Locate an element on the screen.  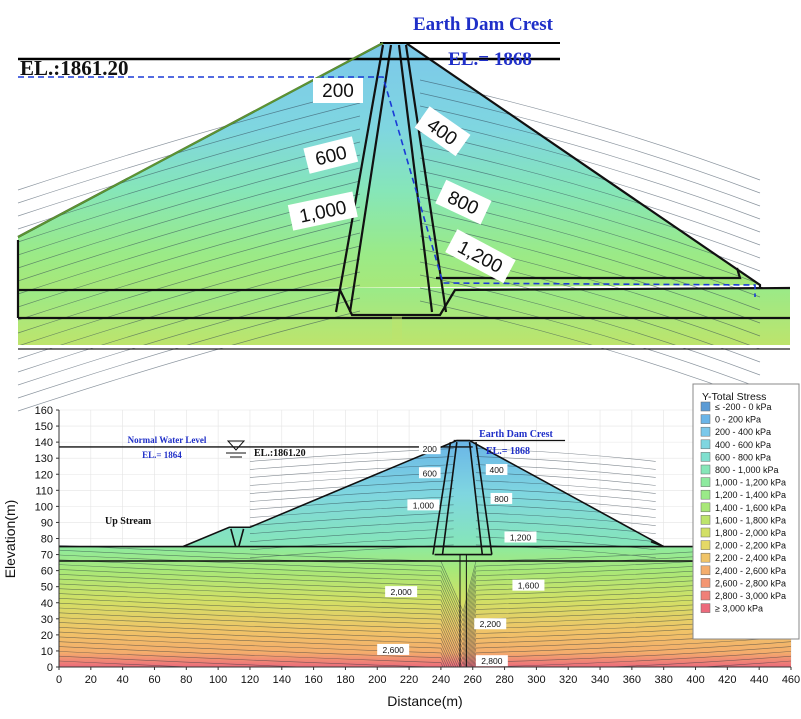
contour-label-text: 400 is located at coordinates (497, 470).